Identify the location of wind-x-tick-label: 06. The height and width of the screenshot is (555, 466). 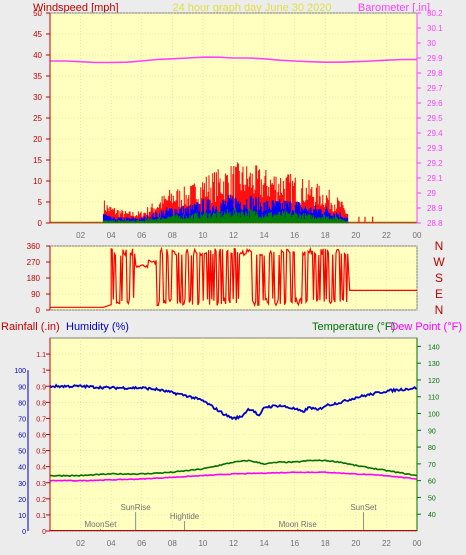
(141, 235).